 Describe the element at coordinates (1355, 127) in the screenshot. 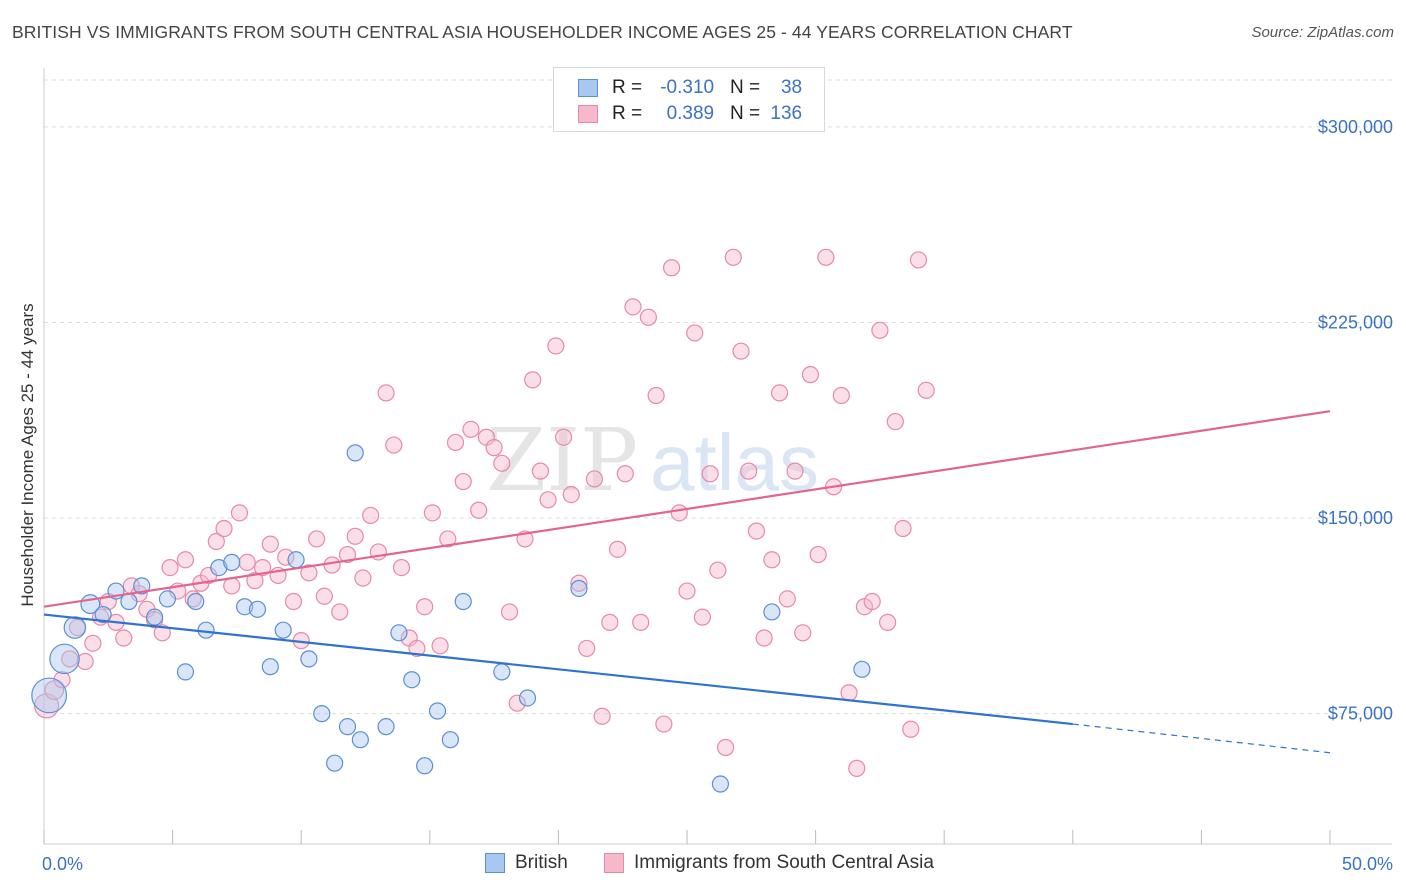

I see `y-tick-label: $300,000` at that location.